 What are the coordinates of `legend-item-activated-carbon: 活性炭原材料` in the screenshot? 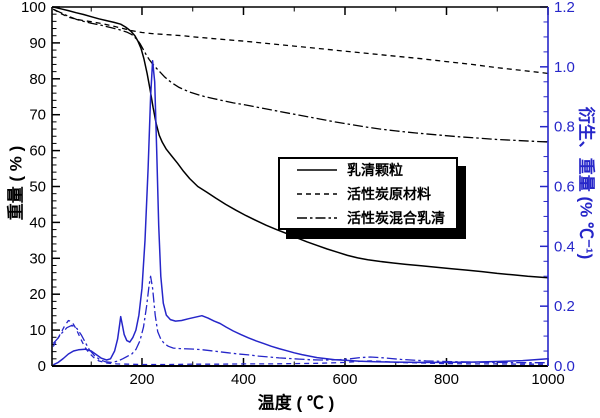 It's located at (376, 194).